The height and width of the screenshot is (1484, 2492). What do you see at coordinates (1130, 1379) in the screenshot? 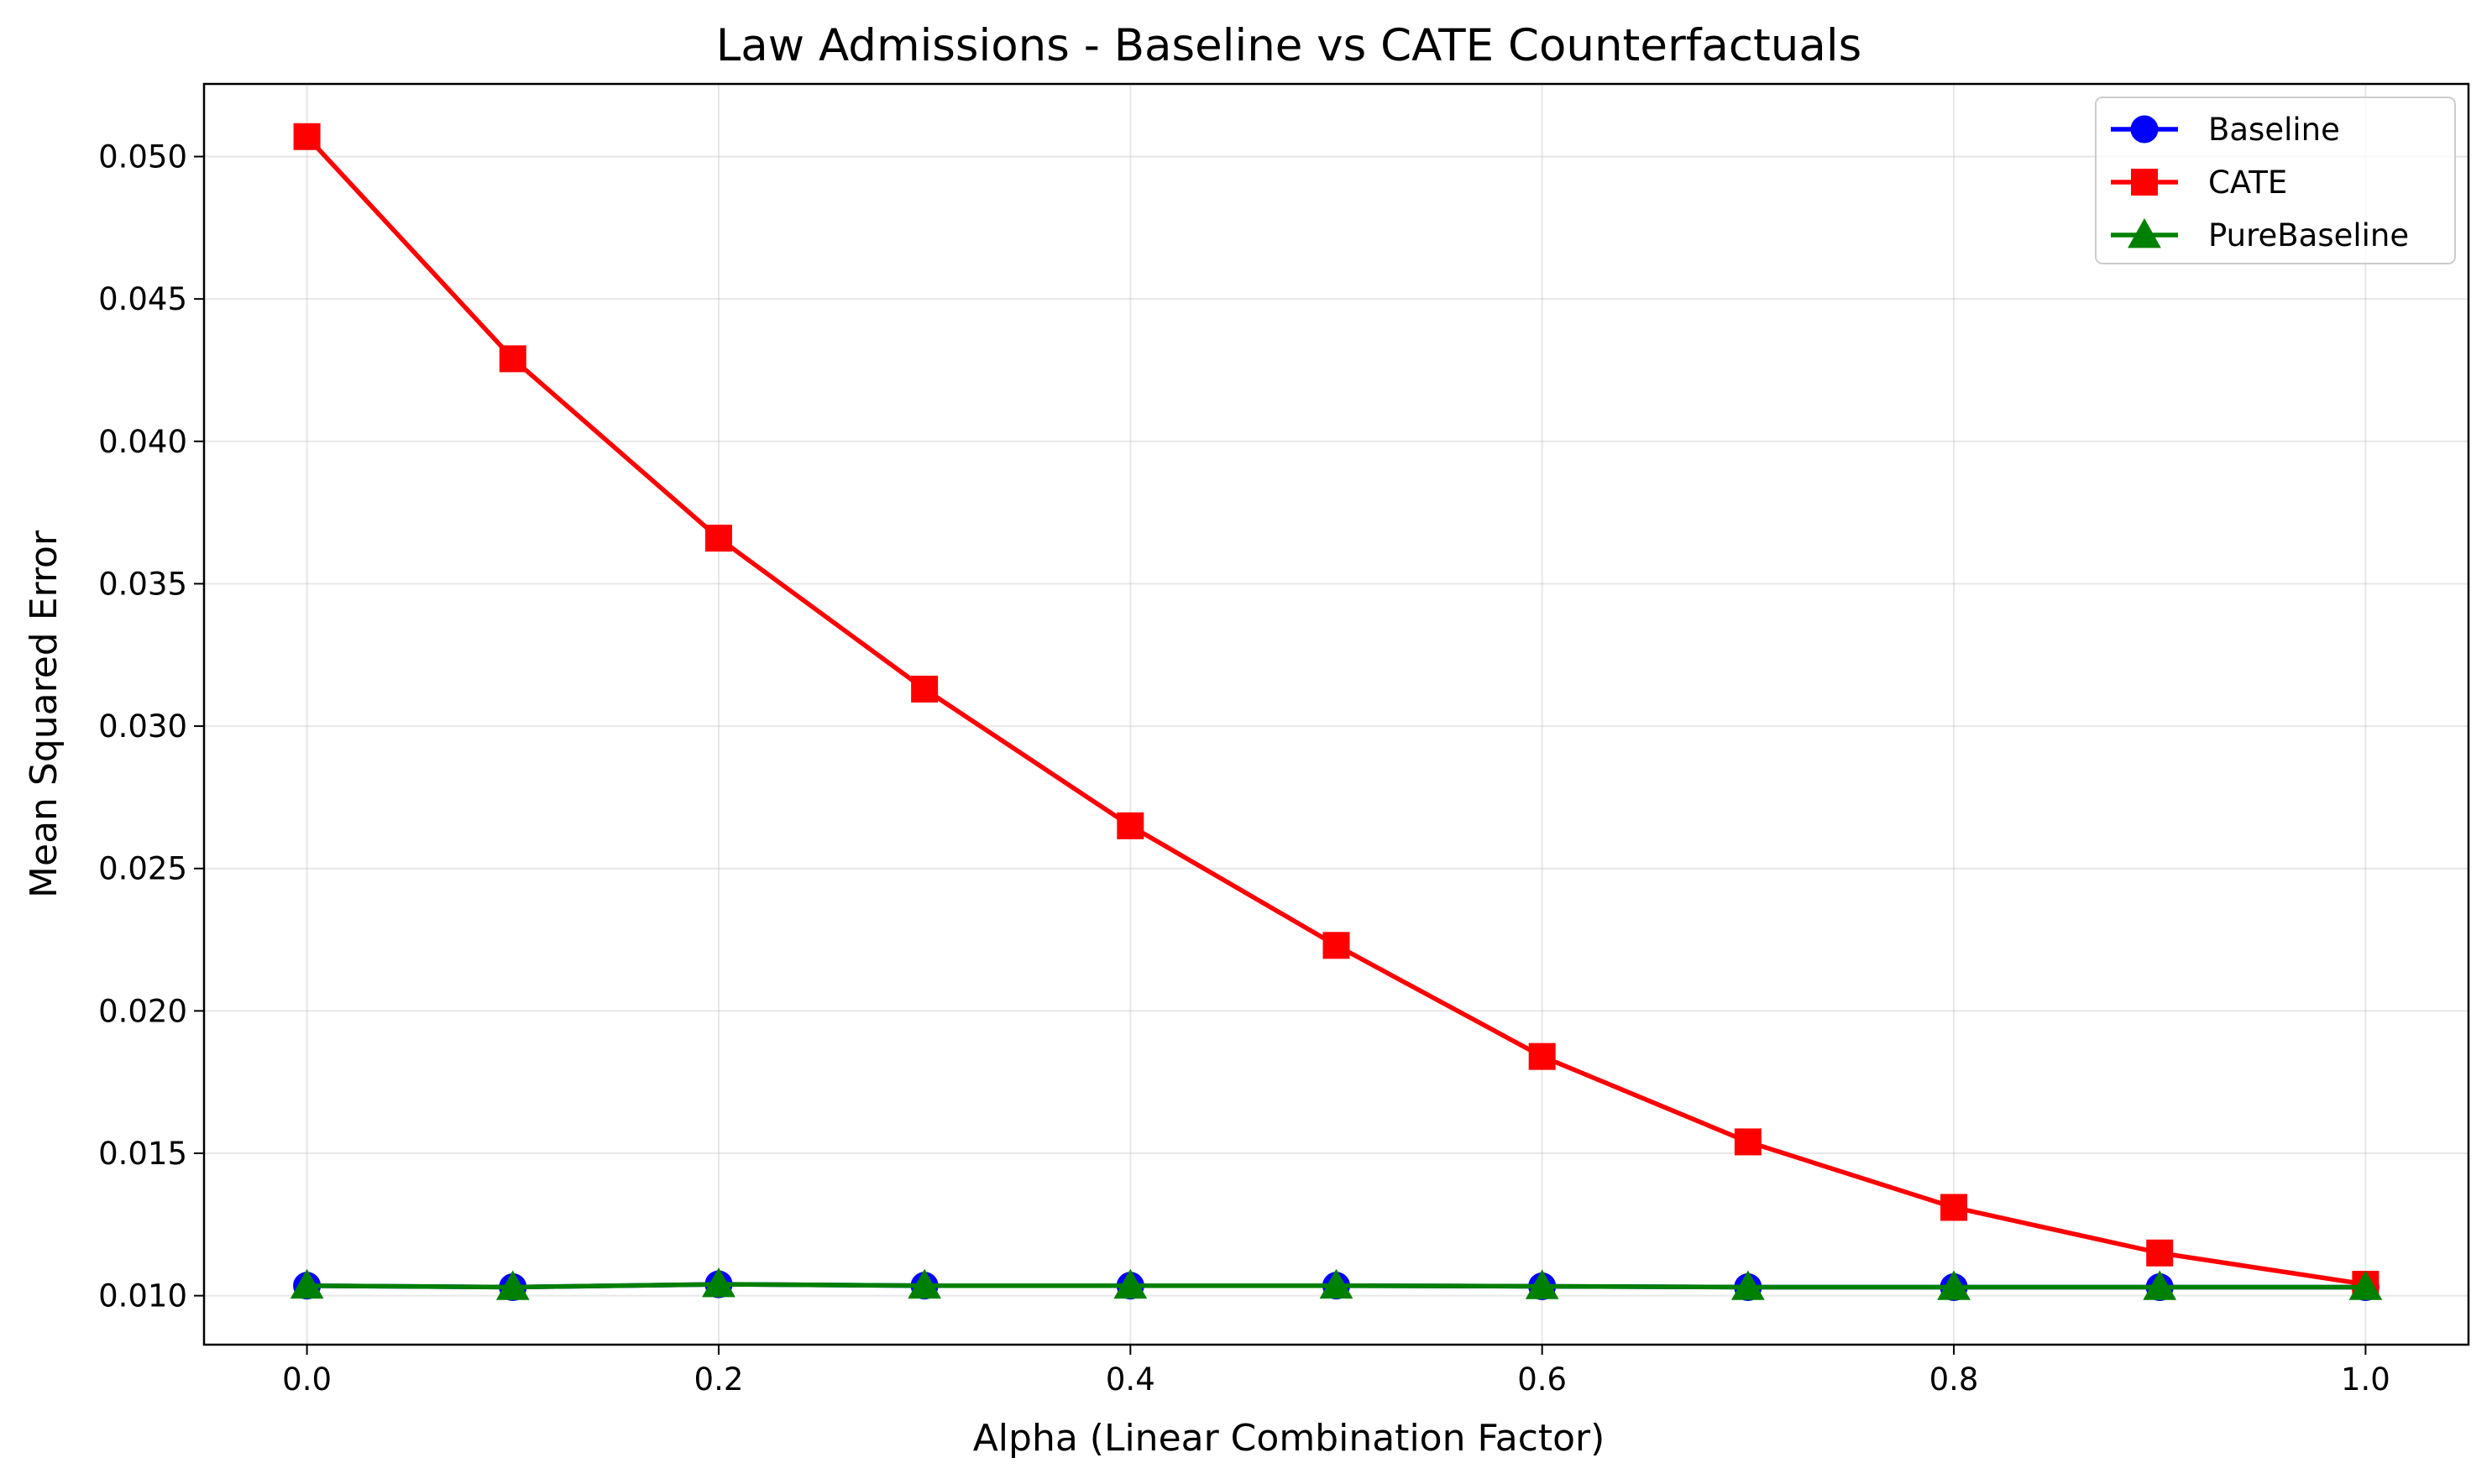
I see `x-tick-label: 0.4` at bounding box center [1130, 1379].